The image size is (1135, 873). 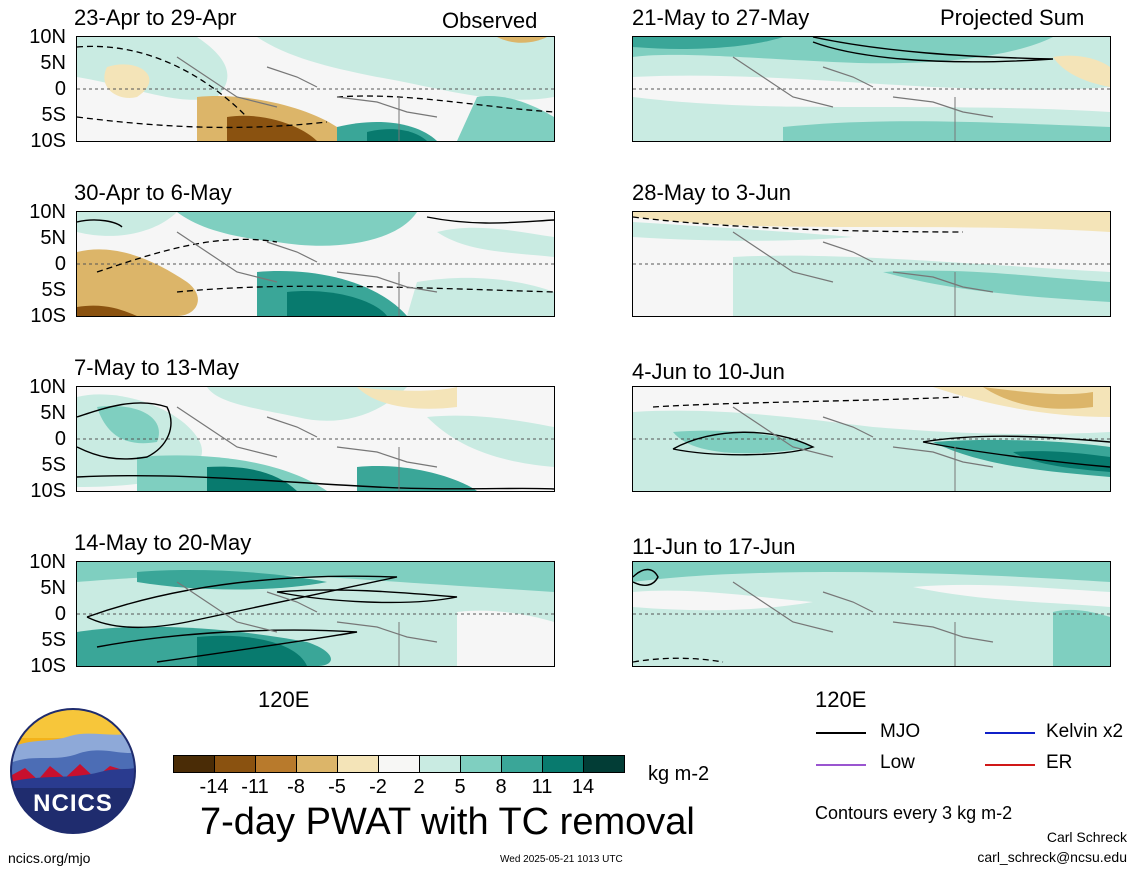 What do you see at coordinates (841, 765) in the screenshot?
I see `low-line-swatch` at bounding box center [841, 765].